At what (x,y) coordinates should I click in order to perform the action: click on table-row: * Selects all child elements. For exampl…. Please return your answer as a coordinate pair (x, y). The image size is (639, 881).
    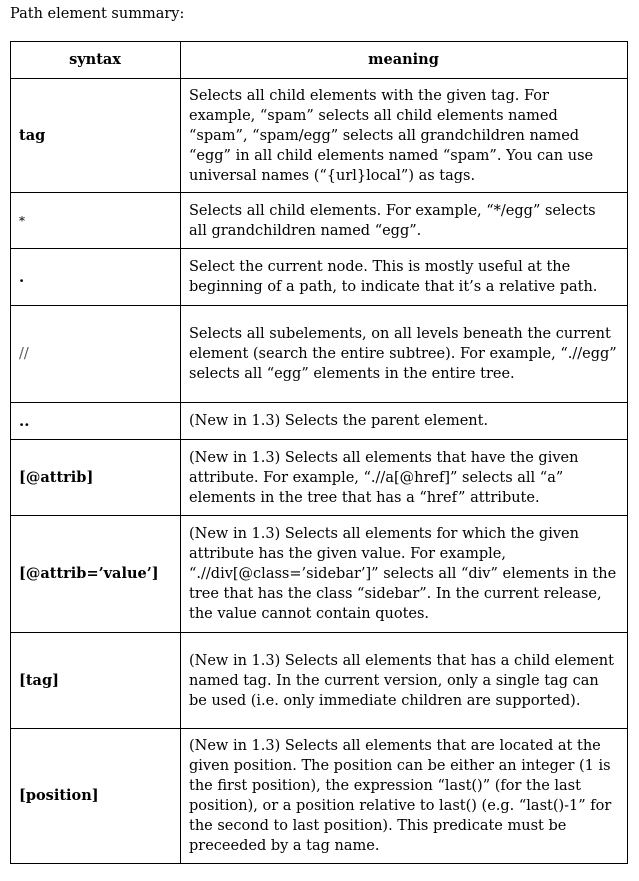
    Looking at the image, I should click on (319, 220).